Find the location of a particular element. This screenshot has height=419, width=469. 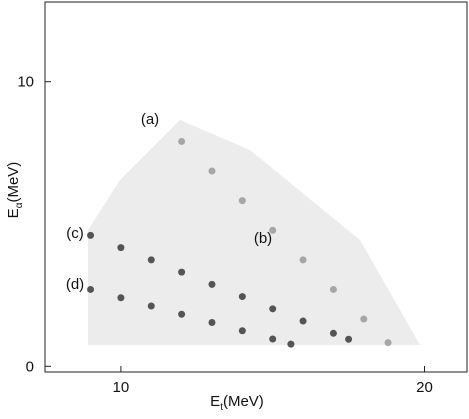

annotation: (c) is located at coordinates (75, 233).